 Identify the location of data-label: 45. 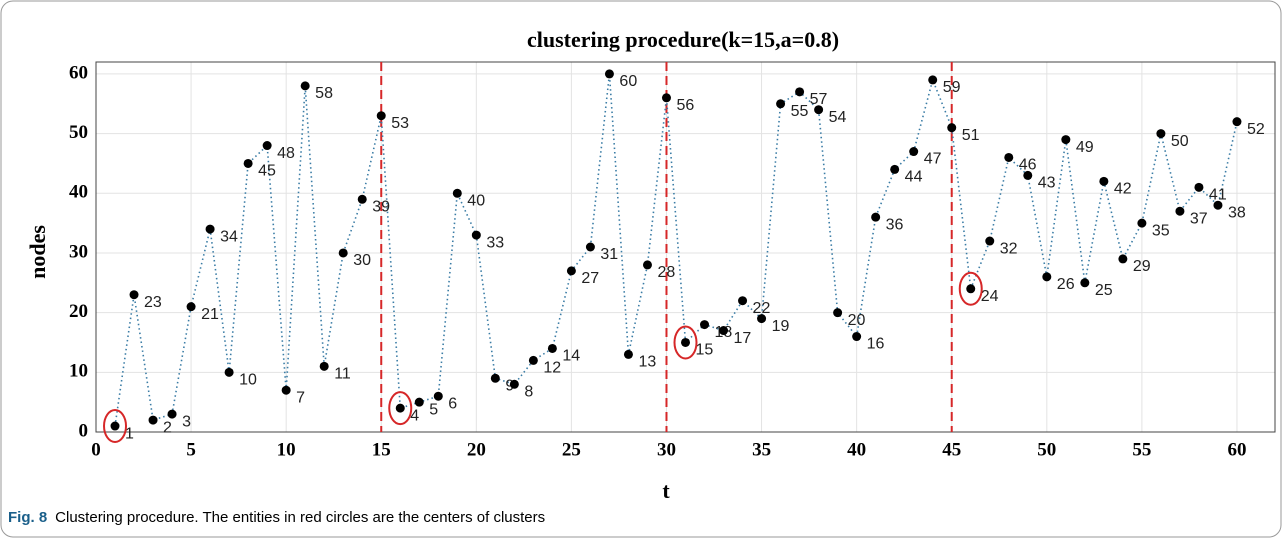
(267, 171).